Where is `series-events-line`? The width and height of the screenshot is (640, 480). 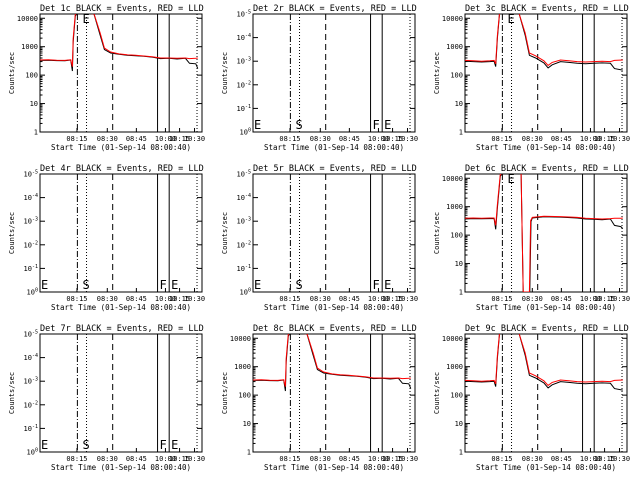
series-events-line is located at coordinates (332, 363).